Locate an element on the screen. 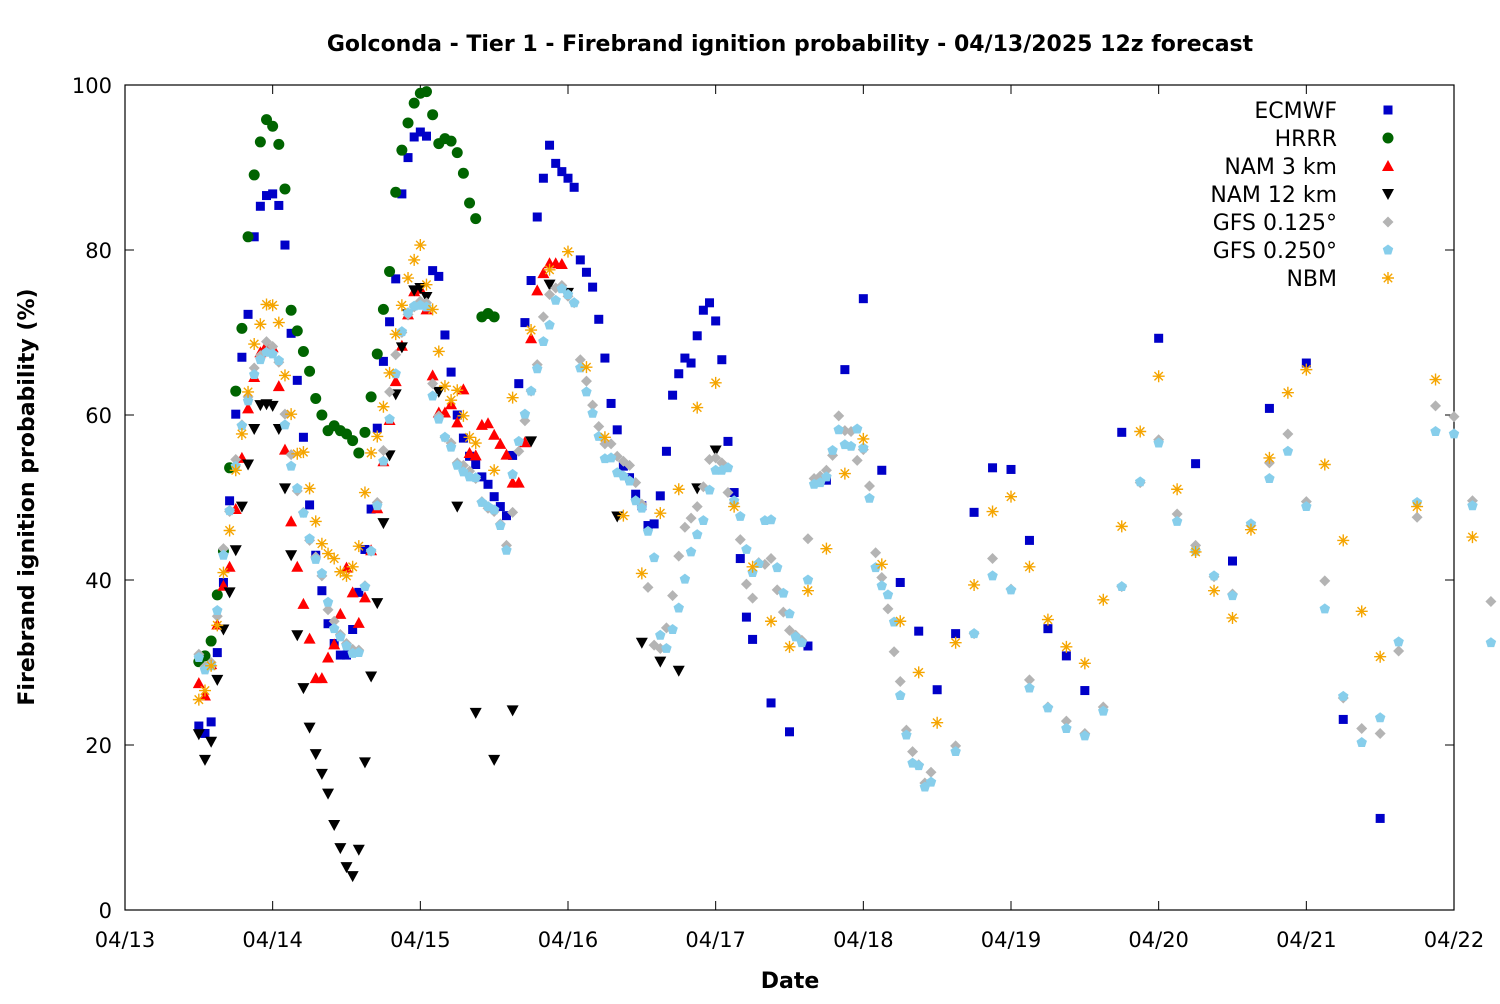 Image resolution: width=1500 pixels, height=1004 pixels. x-tick-label: 04/18 is located at coordinates (863, 940).